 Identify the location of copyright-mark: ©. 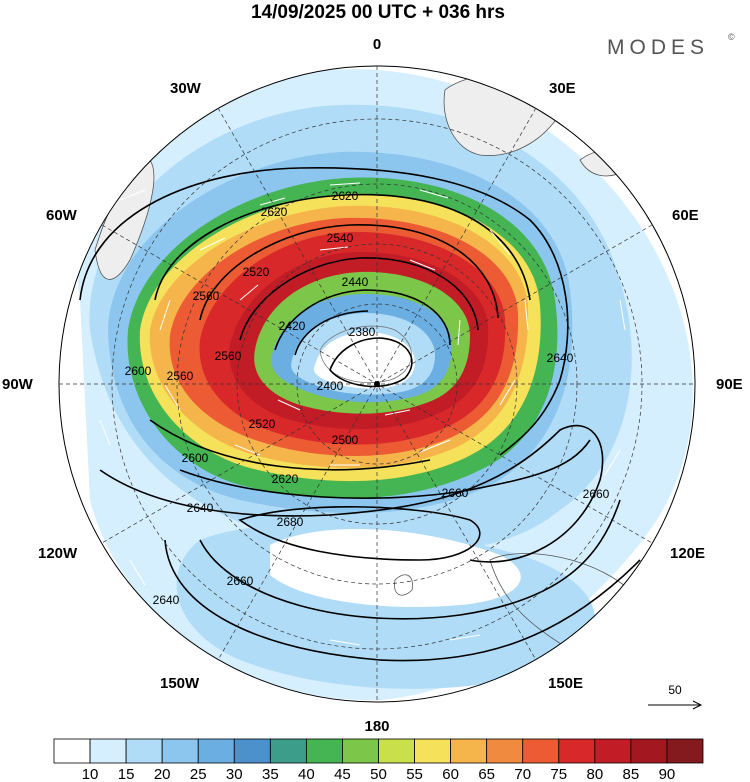
(731, 37).